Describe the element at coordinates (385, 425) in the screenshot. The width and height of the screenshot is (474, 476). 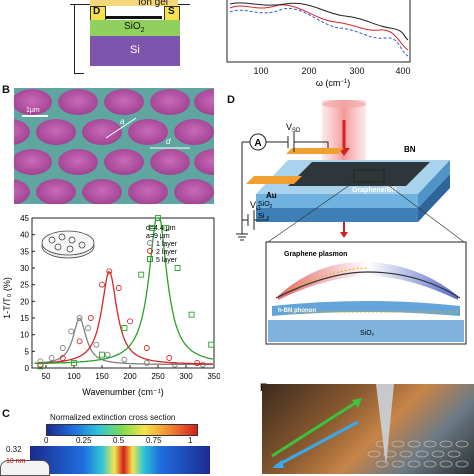
I see `afm-tip` at that location.